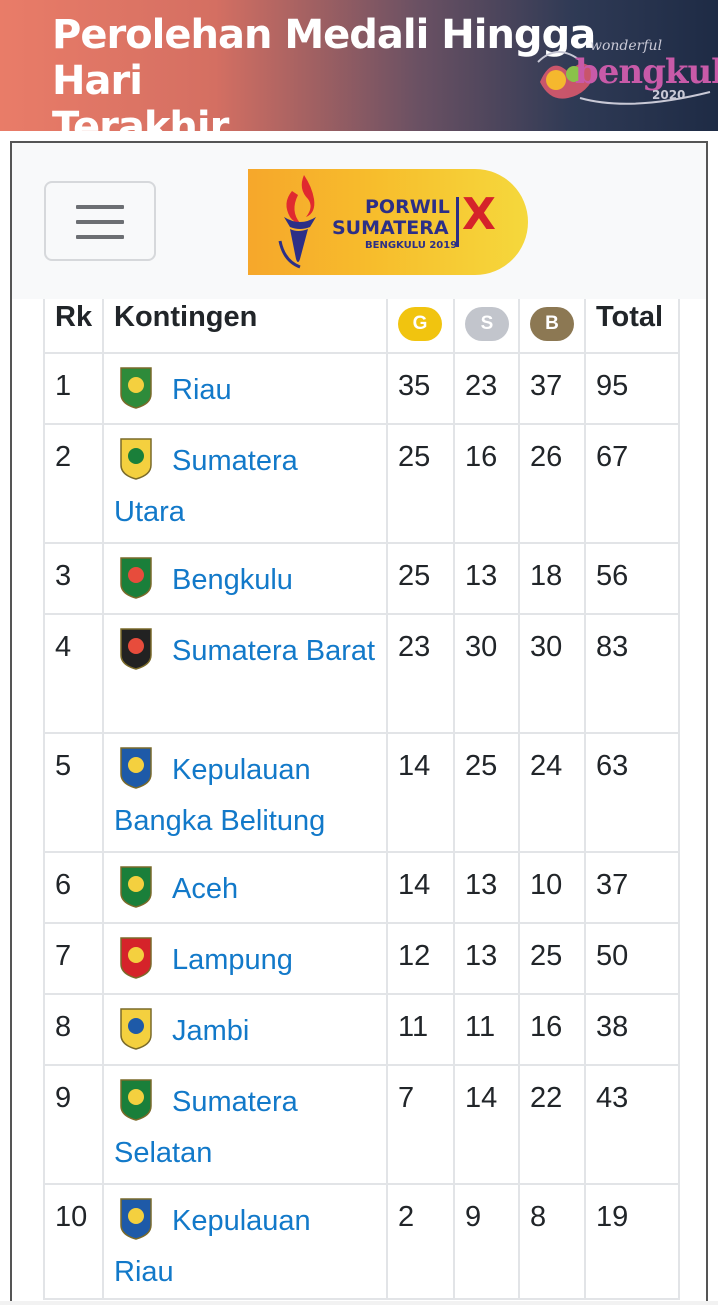 This screenshot has width=718, height=1305. What do you see at coordinates (206, 486) in the screenshot?
I see `contingent-link: Sumatera Utara` at bounding box center [206, 486].